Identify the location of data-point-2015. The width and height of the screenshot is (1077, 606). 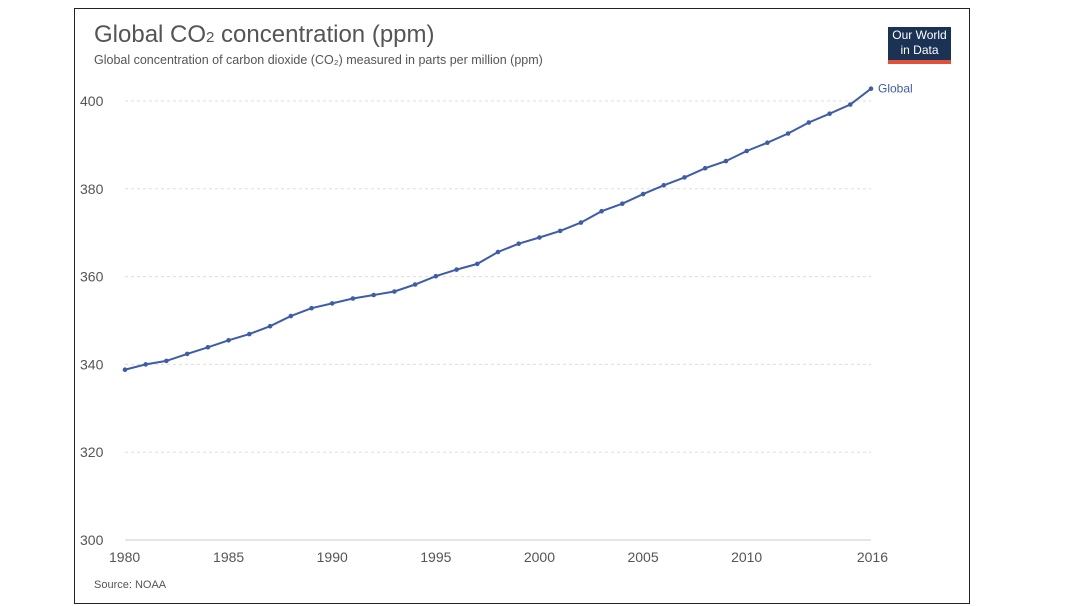
(850, 104).